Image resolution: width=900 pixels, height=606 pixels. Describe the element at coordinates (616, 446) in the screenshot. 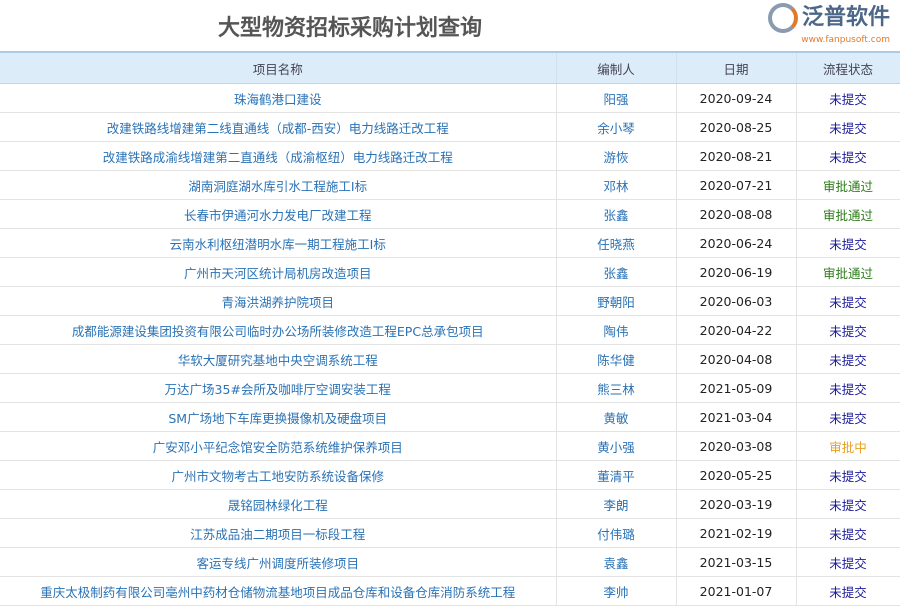

I see `author-cell: 黄小强` at that location.